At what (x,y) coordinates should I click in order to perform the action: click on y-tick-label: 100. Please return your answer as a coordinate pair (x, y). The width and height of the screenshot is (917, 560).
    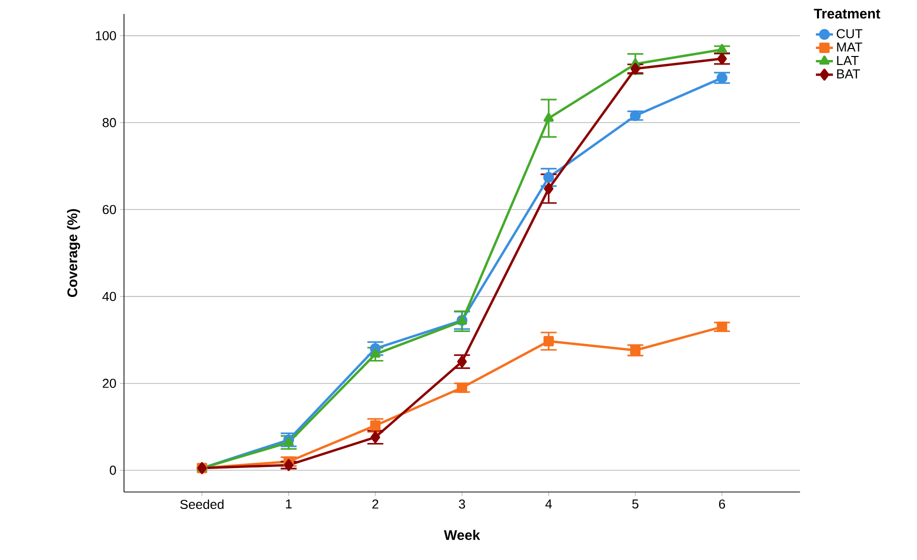
    Looking at the image, I should click on (106, 35).